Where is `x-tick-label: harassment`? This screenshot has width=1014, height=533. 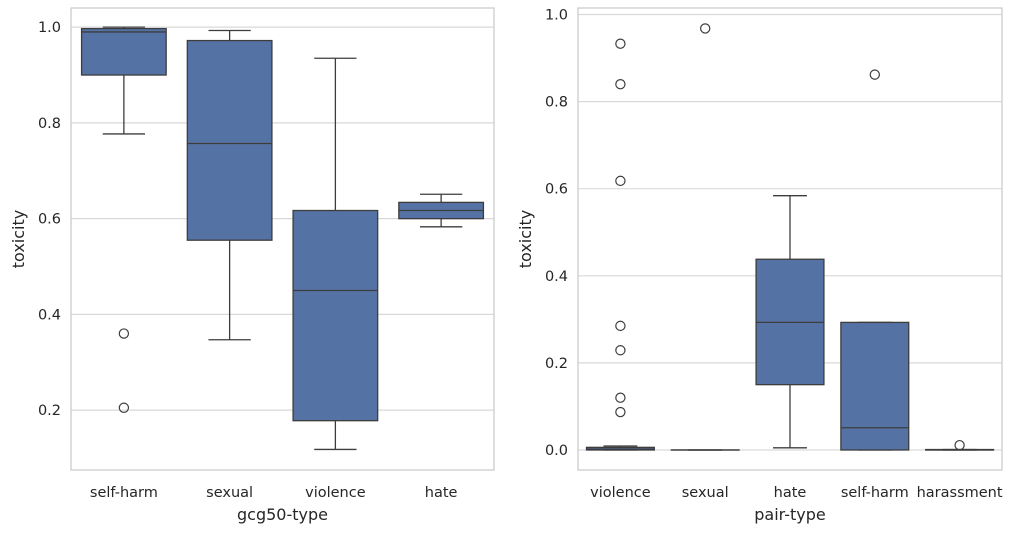 x-tick-label: harassment is located at coordinates (960, 493).